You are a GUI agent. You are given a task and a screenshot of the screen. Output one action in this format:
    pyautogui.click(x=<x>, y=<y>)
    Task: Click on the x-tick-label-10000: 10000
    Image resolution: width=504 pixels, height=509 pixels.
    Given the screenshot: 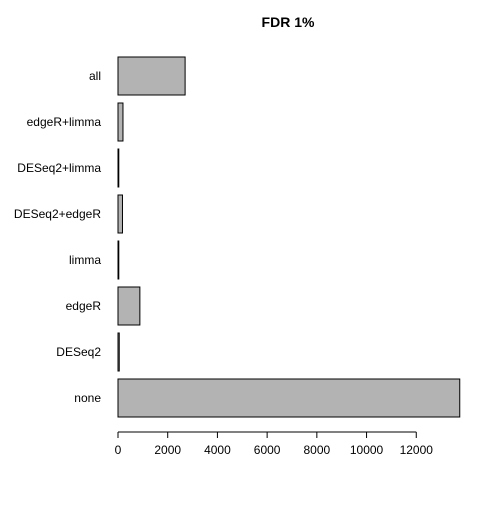 What is the action you would take?
    pyautogui.click(x=367, y=450)
    